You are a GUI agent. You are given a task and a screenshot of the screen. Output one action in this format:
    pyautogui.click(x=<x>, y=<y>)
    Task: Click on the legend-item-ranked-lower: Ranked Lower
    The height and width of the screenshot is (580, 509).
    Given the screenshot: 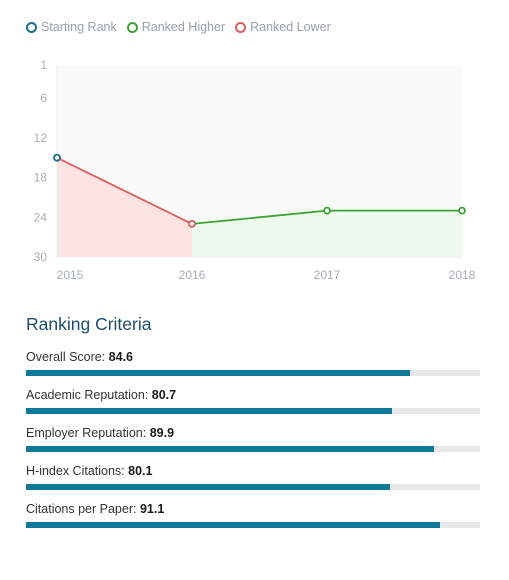 What is the action you would take?
    pyautogui.click(x=283, y=27)
    